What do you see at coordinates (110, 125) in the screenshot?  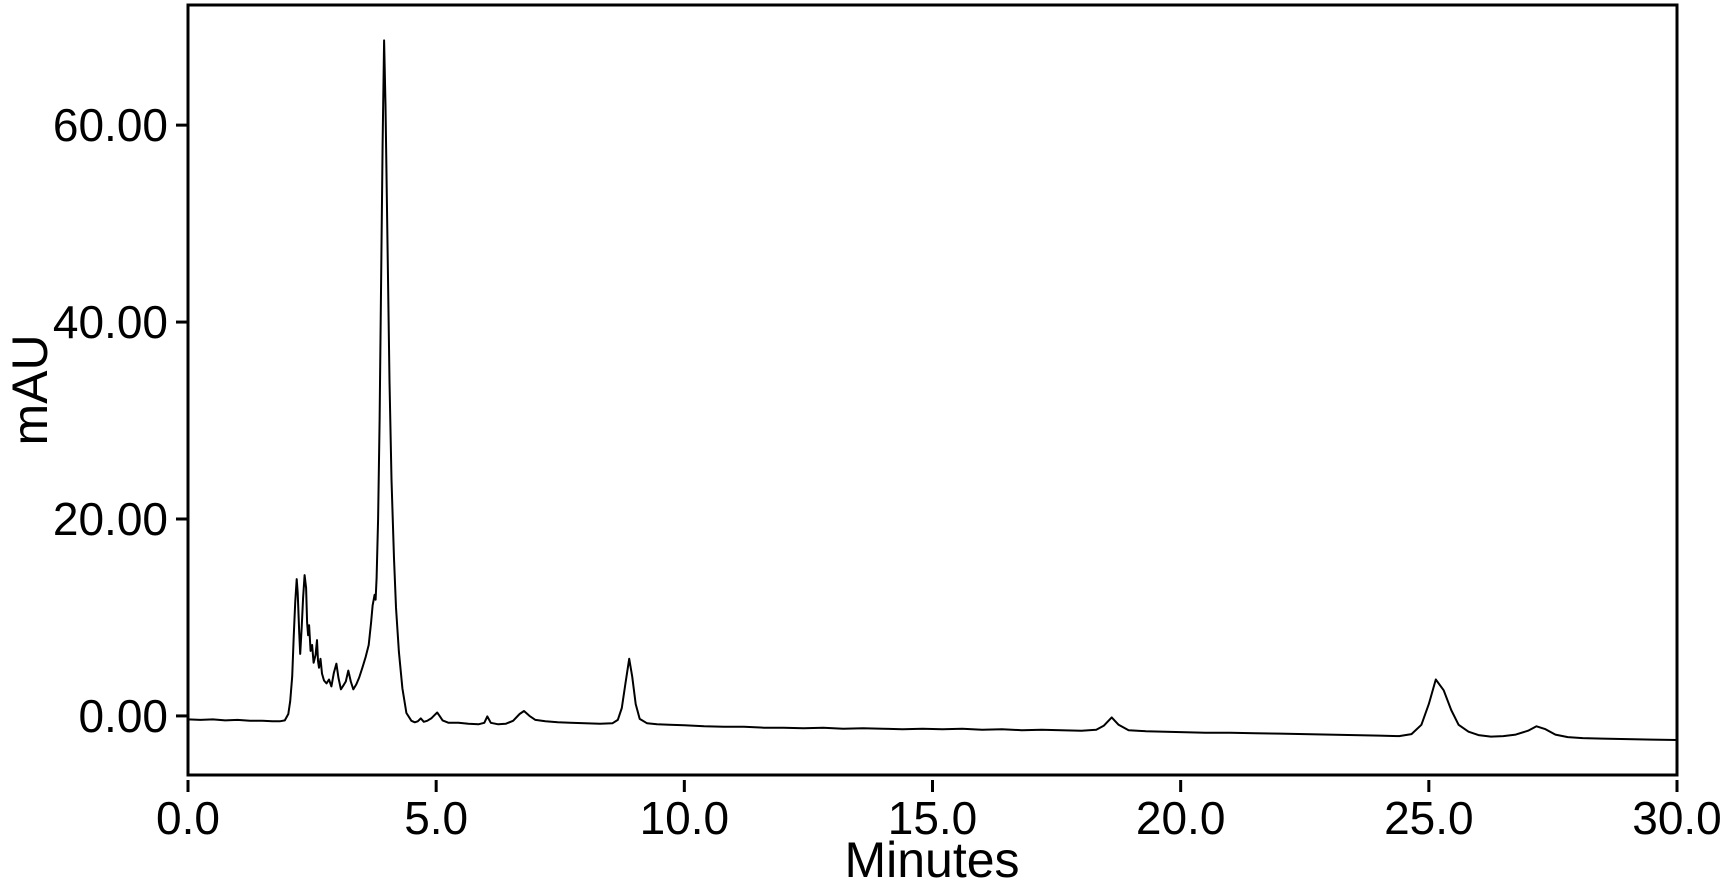 I see `y-tick-label: 60.00` at bounding box center [110, 125].